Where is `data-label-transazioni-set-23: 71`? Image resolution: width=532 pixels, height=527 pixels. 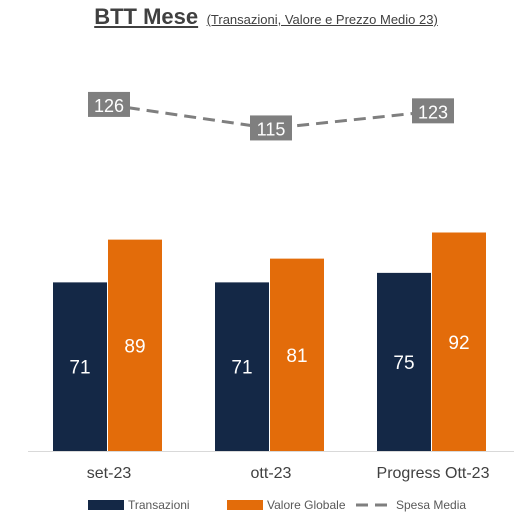
data-label-transazioni-set-23: 71 is located at coordinates (79, 368).